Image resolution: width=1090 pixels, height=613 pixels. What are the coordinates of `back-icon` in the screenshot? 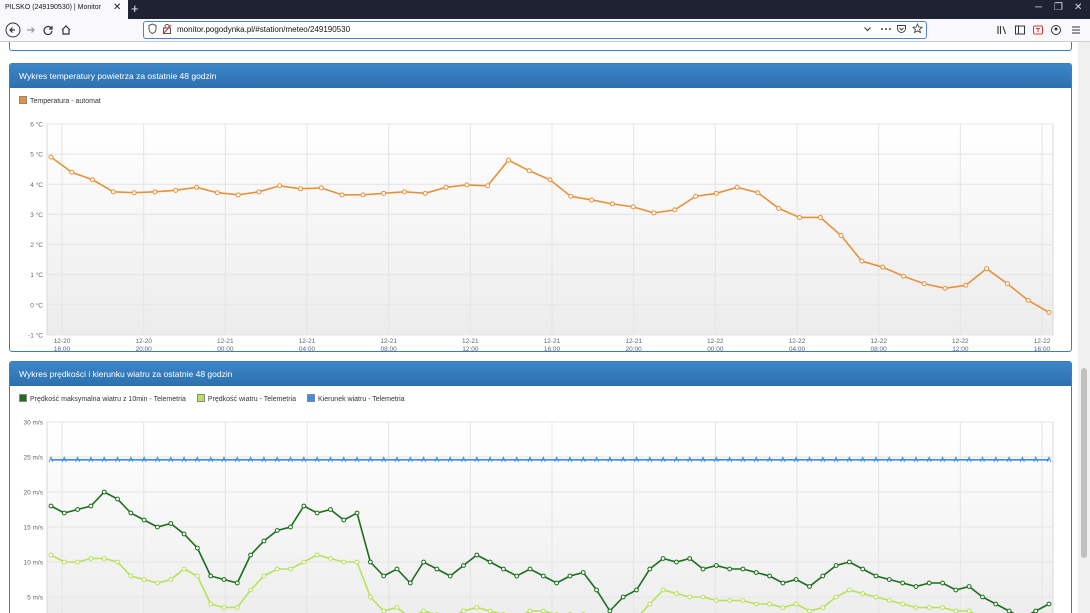 It's located at (13, 32).